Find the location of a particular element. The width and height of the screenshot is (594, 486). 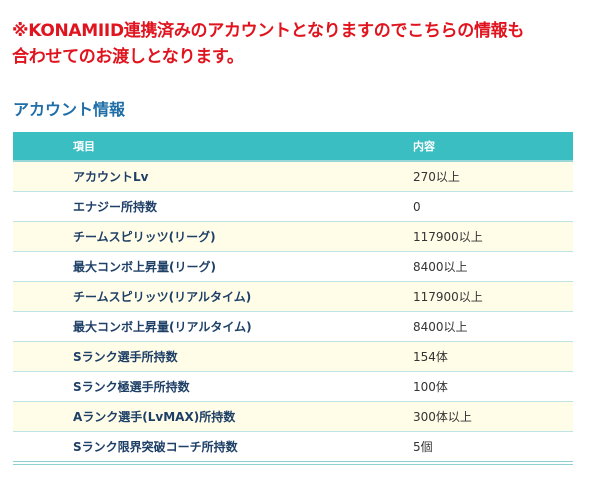

row-label: エナジー所持数 is located at coordinates (183, 206).